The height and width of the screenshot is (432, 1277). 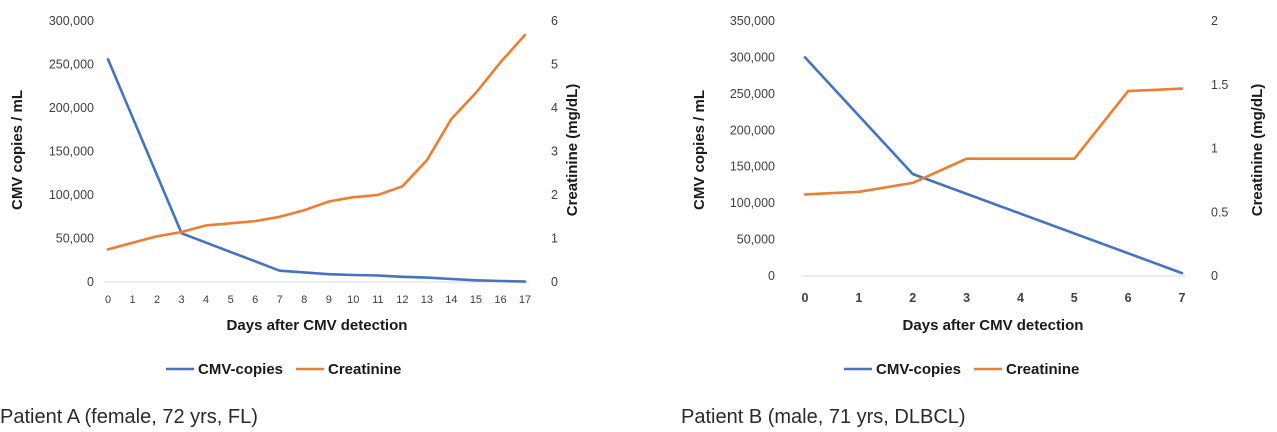 I want to click on y2-tick-label: 4, so click(x=554, y=108).